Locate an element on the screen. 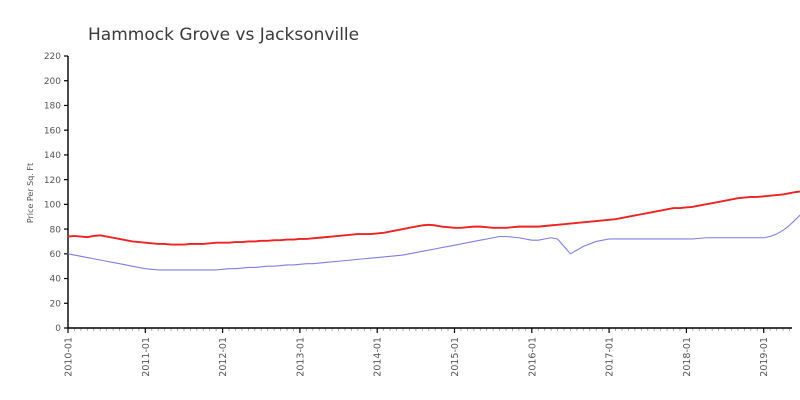 This screenshot has height=400, width=800. y-tick-label: 0 is located at coordinates (58, 329).